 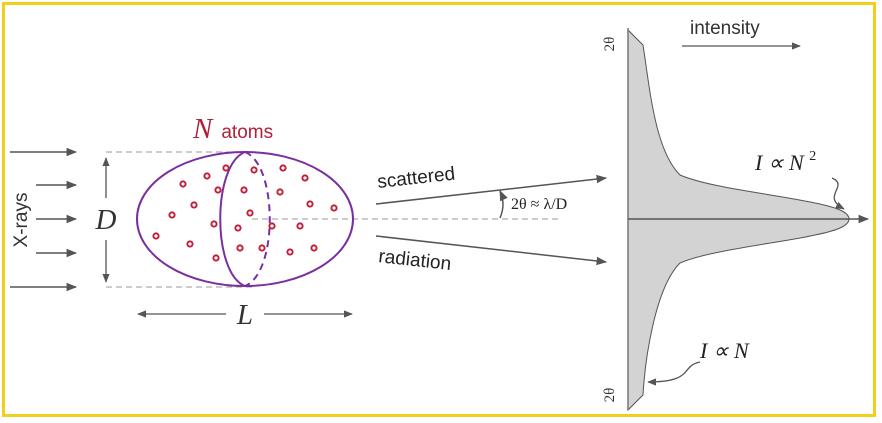 What do you see at coordinates (244, 315) in the screenshot?
I see `l-symbol: L` at bounding box center [244, 315].